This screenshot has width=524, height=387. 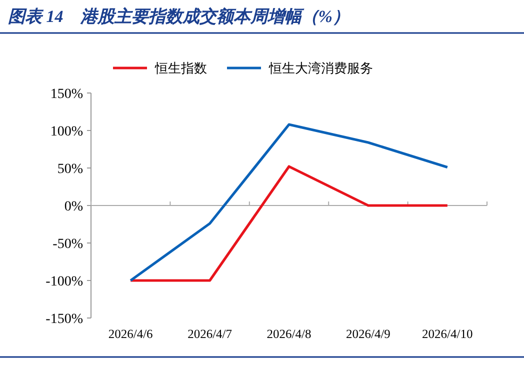 What do you see at coordinates (180, 69) in the screenshot?
I see `legend-label: 恒生指数` at bounding box center [180, 69].